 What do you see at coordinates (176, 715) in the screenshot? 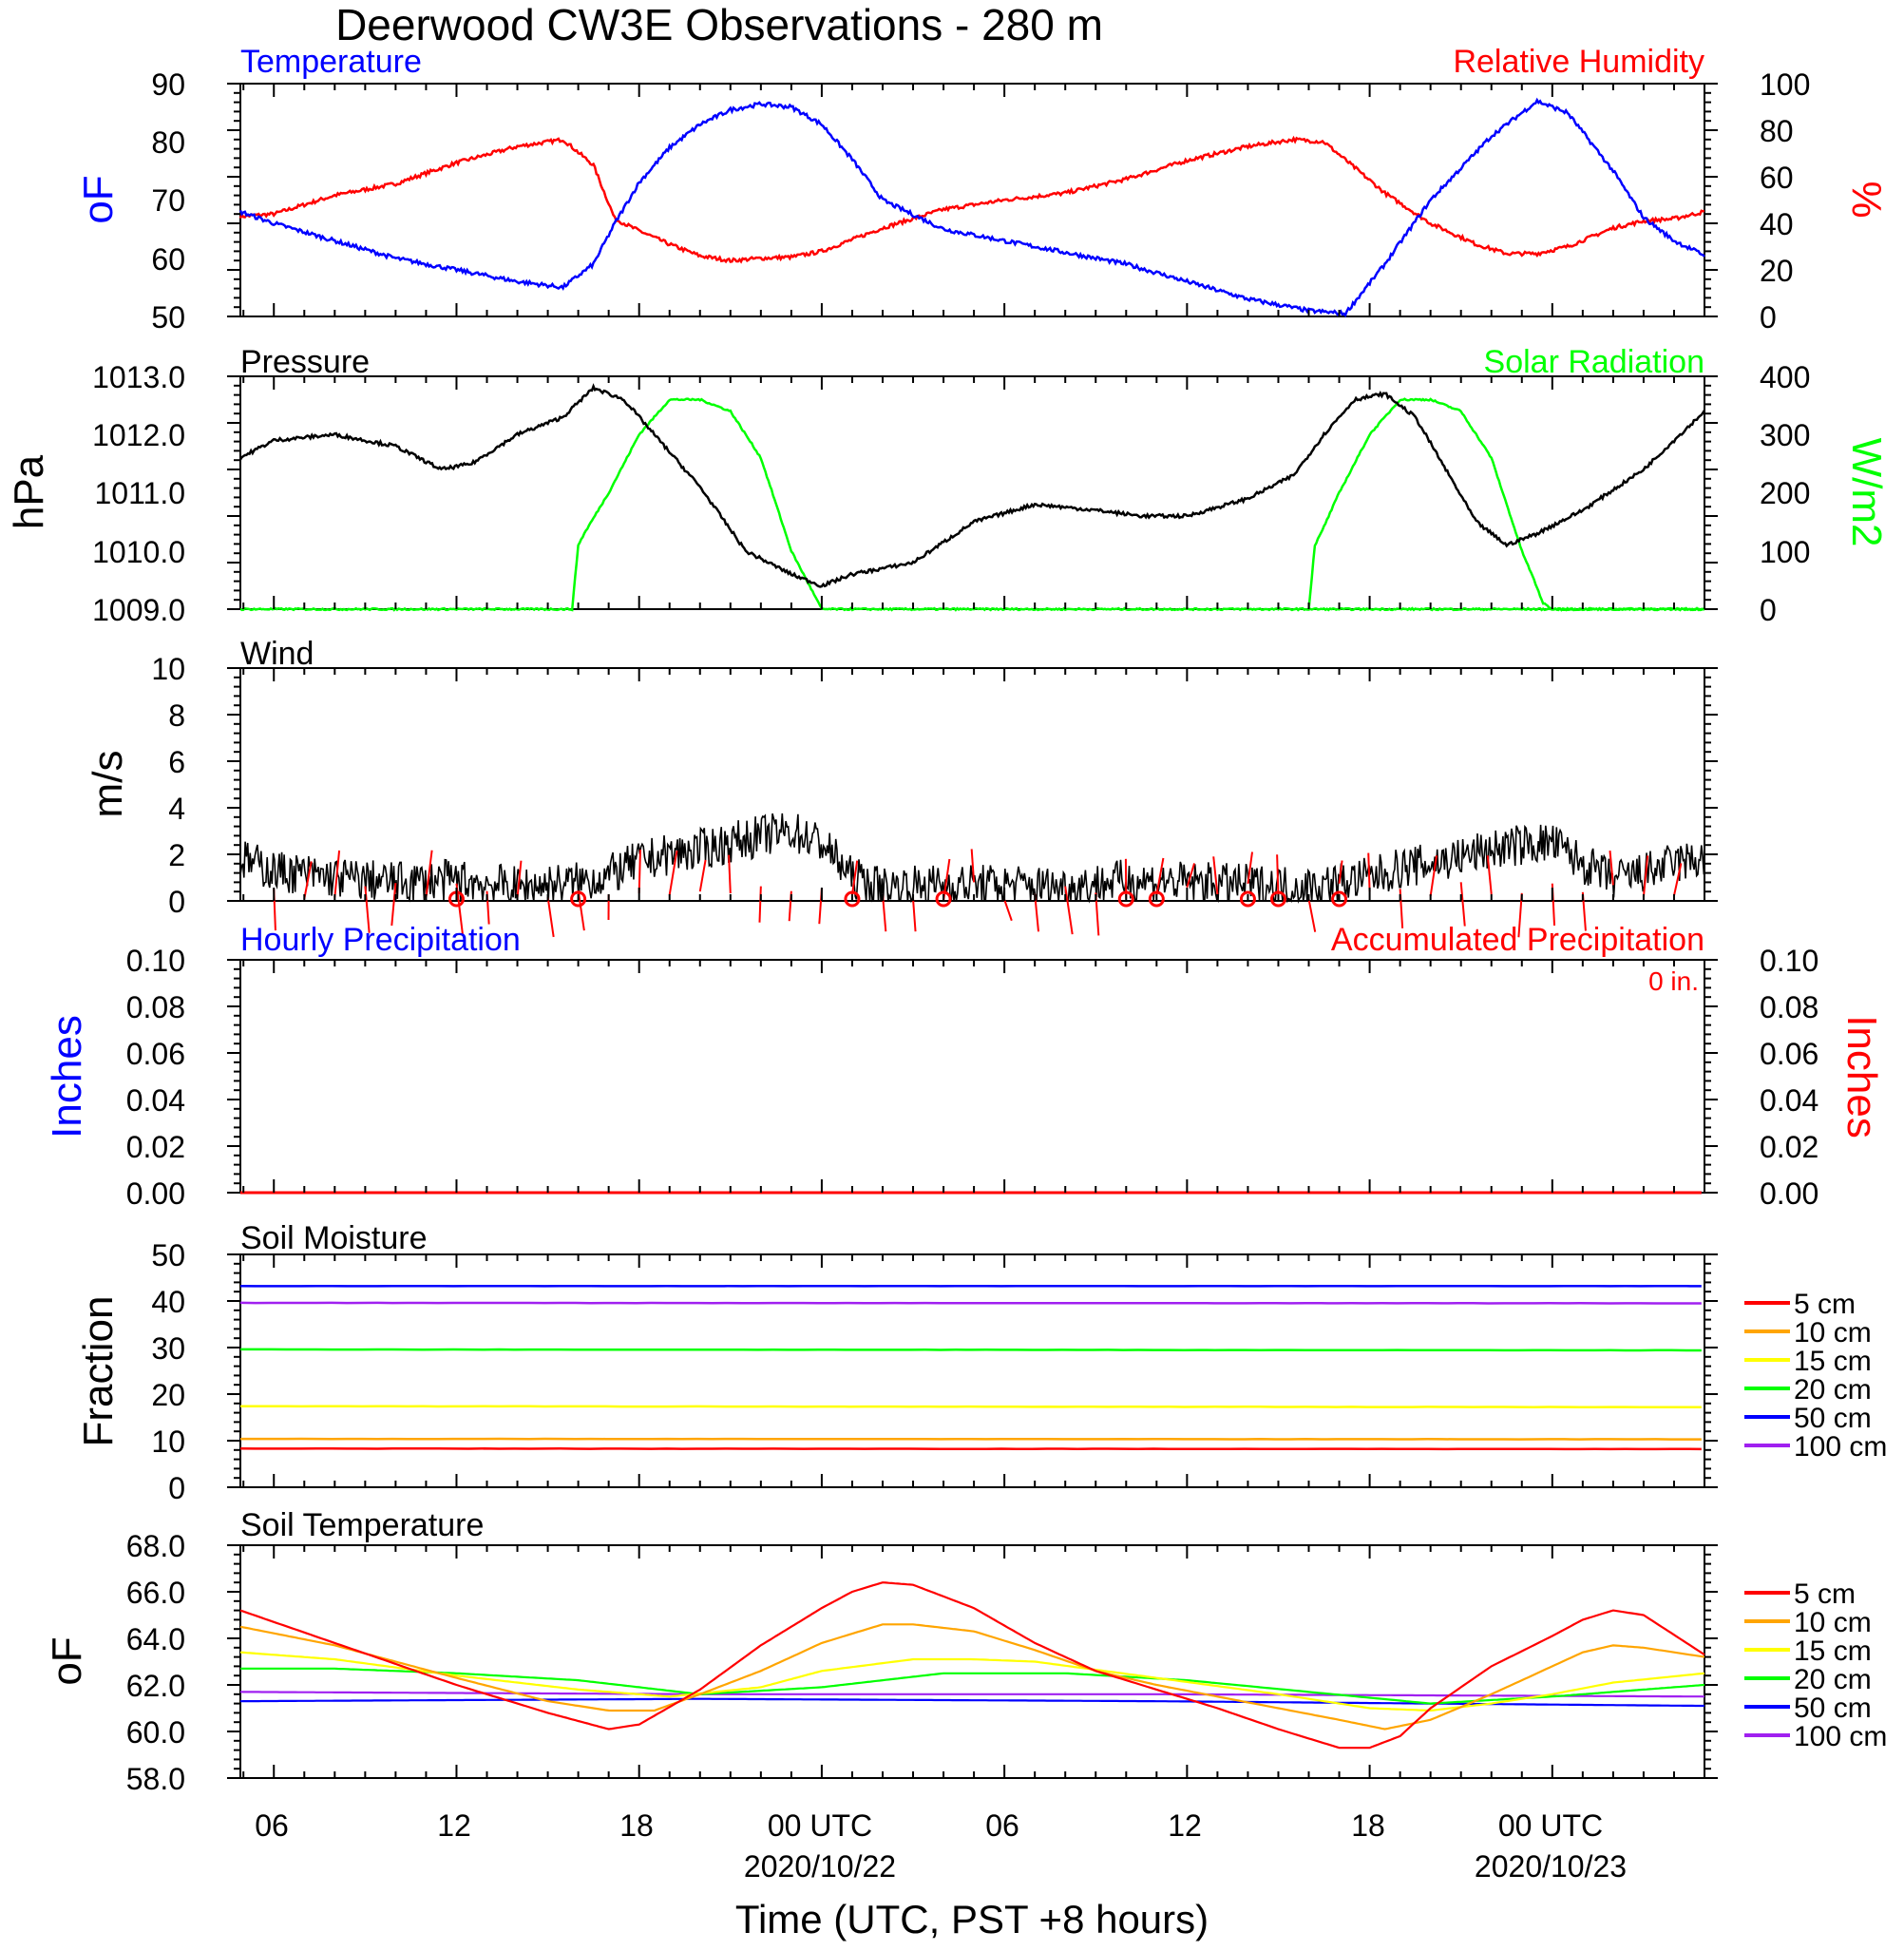
I see `y-tick-label: 8` at bounding box center [176, 715].